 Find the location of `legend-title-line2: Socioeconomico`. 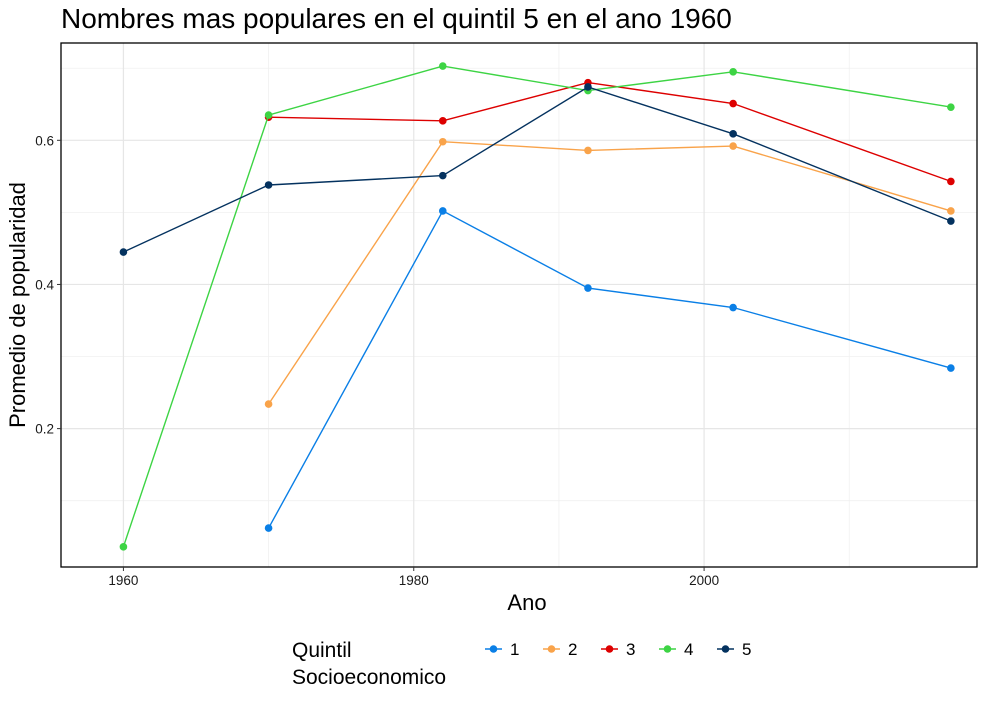

legend-title-line2: Socioeconomico is located at coordinates (369, 677).